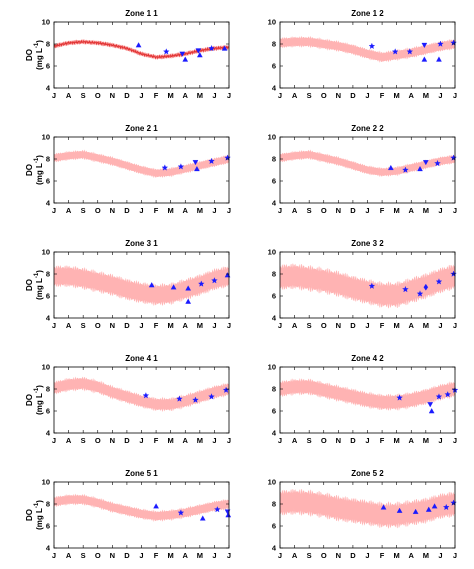 The height and width of the screenshot is (569, 474). I want to click on chart-title: Zone 3 1, so click(141, 243).